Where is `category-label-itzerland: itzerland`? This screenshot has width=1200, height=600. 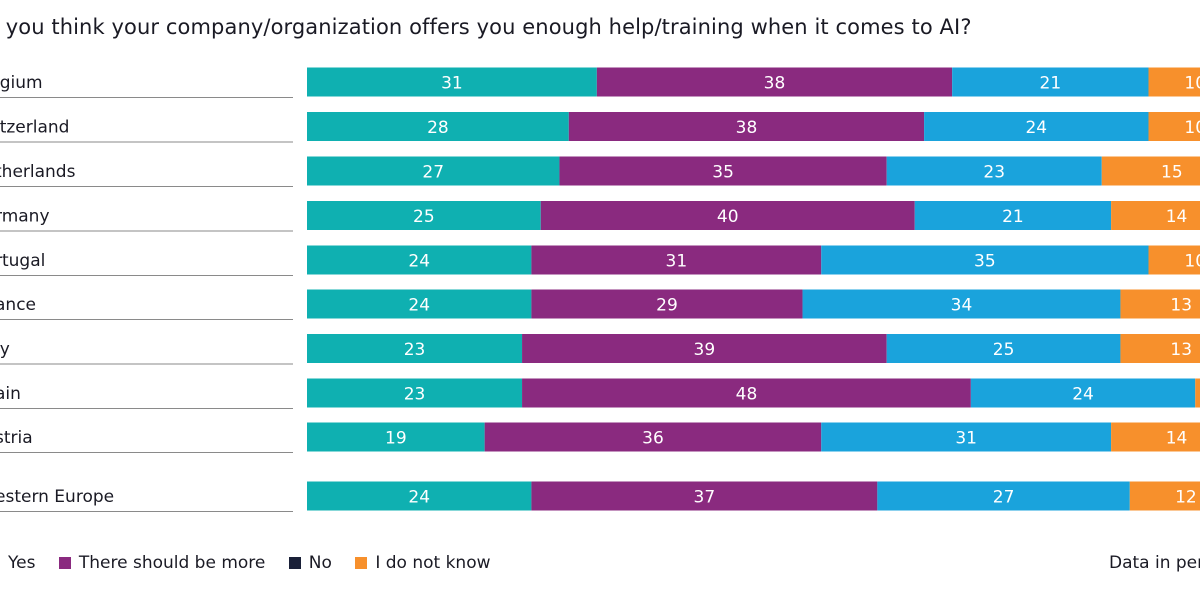 category-label-itzerland: itzerland is located at coordinates (34, 128).